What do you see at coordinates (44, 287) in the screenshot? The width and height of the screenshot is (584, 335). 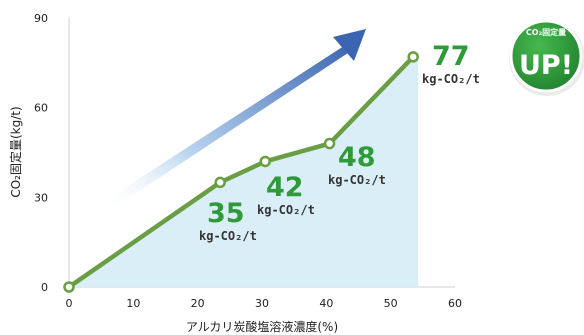 I see `y-tick-label-0: 0` at bounding box center [44, 287].